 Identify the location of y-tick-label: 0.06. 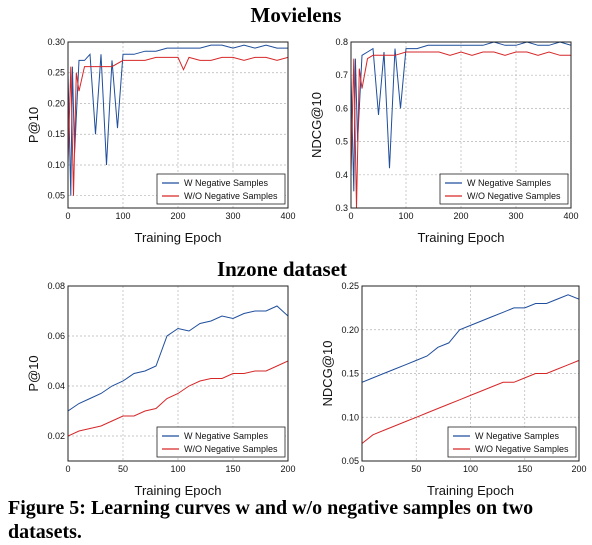
(56, 336).